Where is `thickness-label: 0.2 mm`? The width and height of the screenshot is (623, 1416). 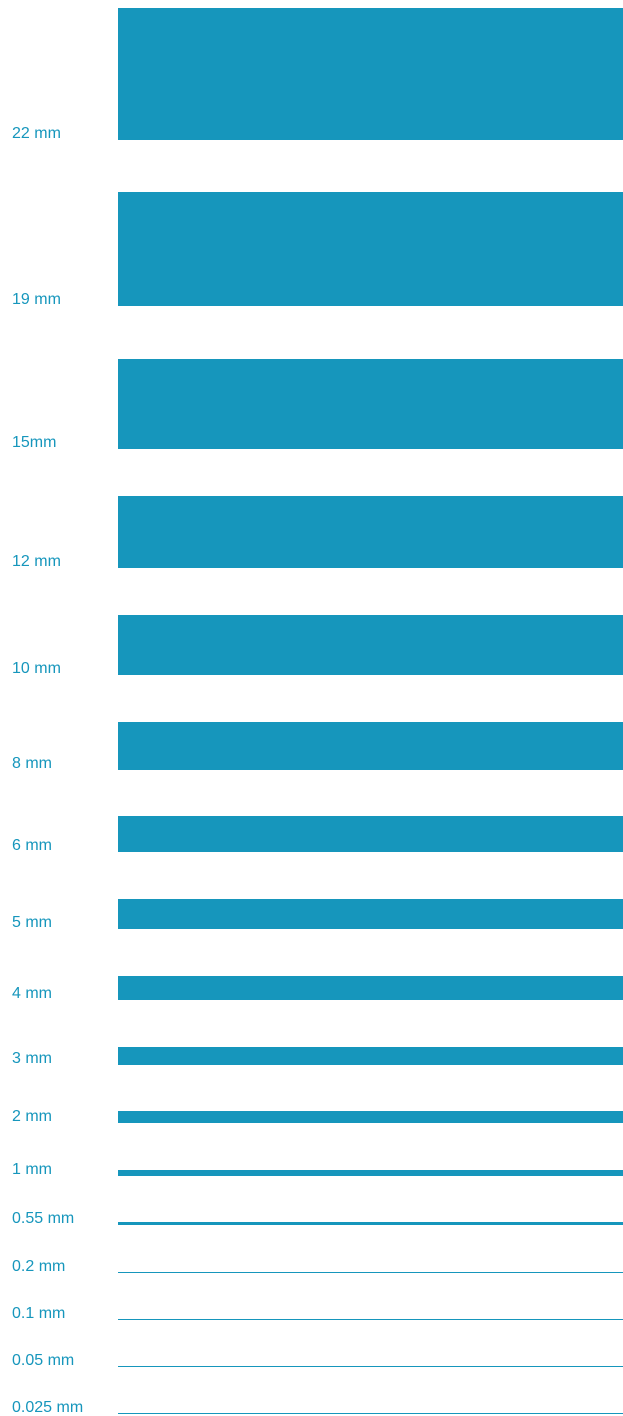
thickness-label: 0.2 mm is located at coordinates (39, 1266).